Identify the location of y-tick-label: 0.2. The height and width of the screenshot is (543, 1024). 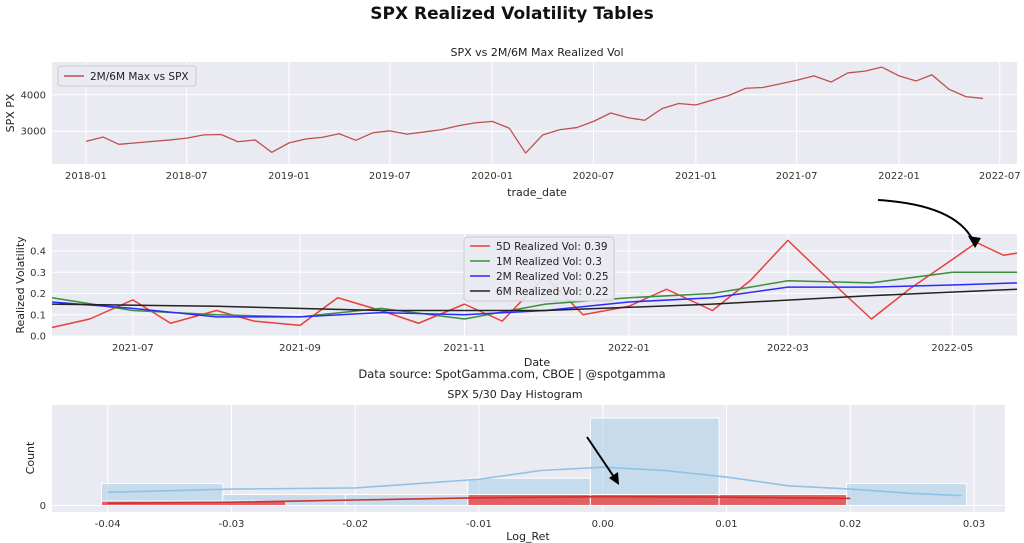
(38, 294).